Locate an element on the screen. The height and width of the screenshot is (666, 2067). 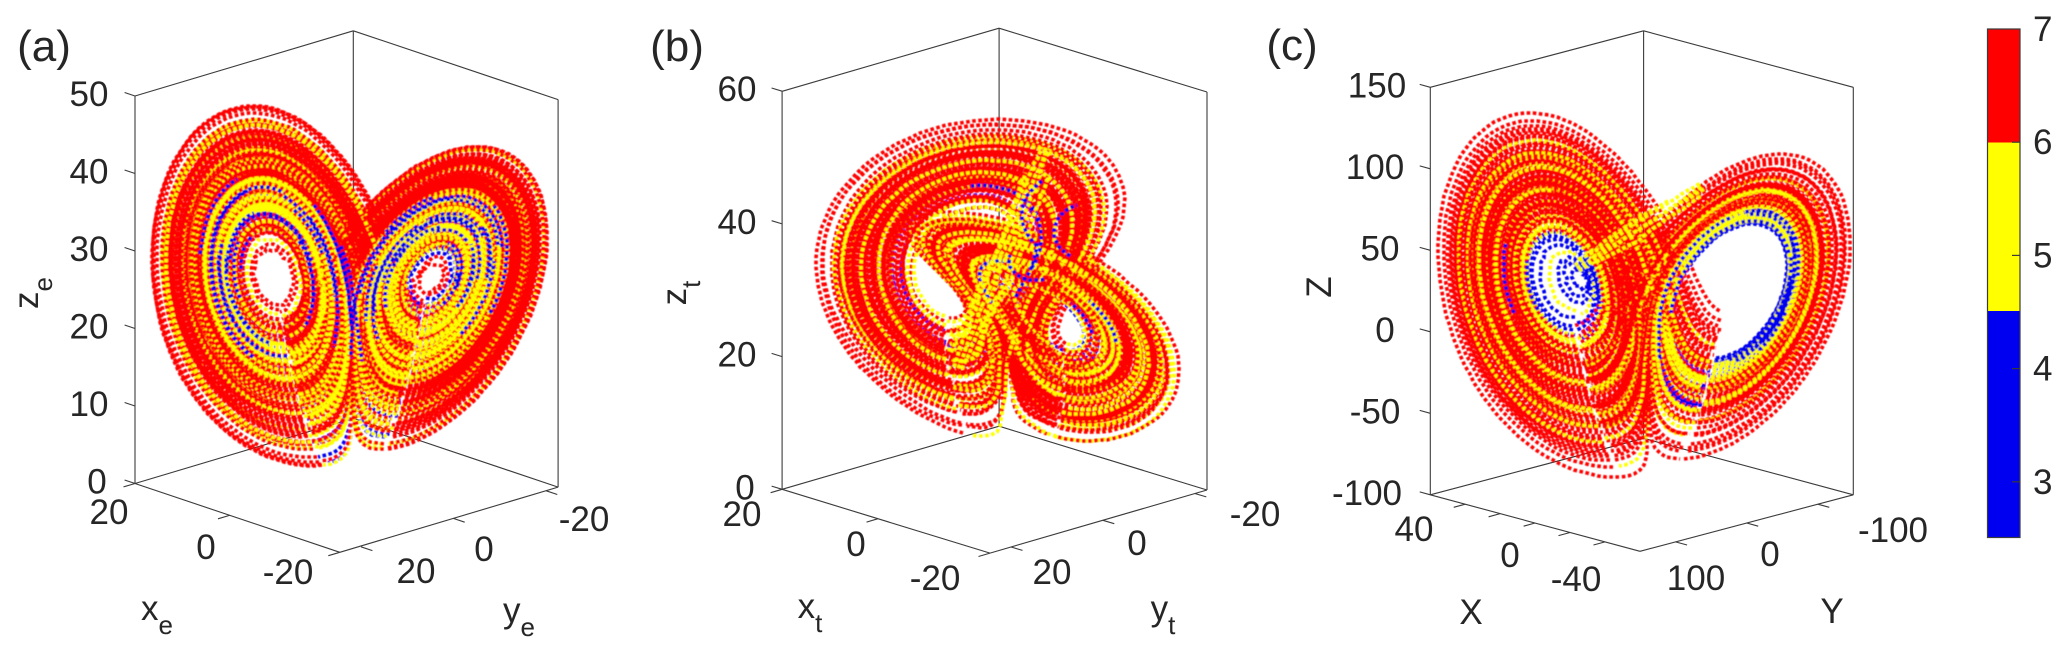
svg-text: 10 is located at coordinates (89, 404).